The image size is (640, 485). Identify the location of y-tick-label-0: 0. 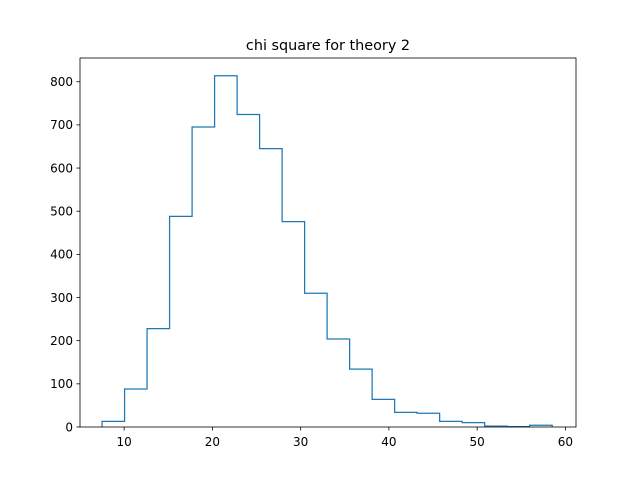
(69, 427).